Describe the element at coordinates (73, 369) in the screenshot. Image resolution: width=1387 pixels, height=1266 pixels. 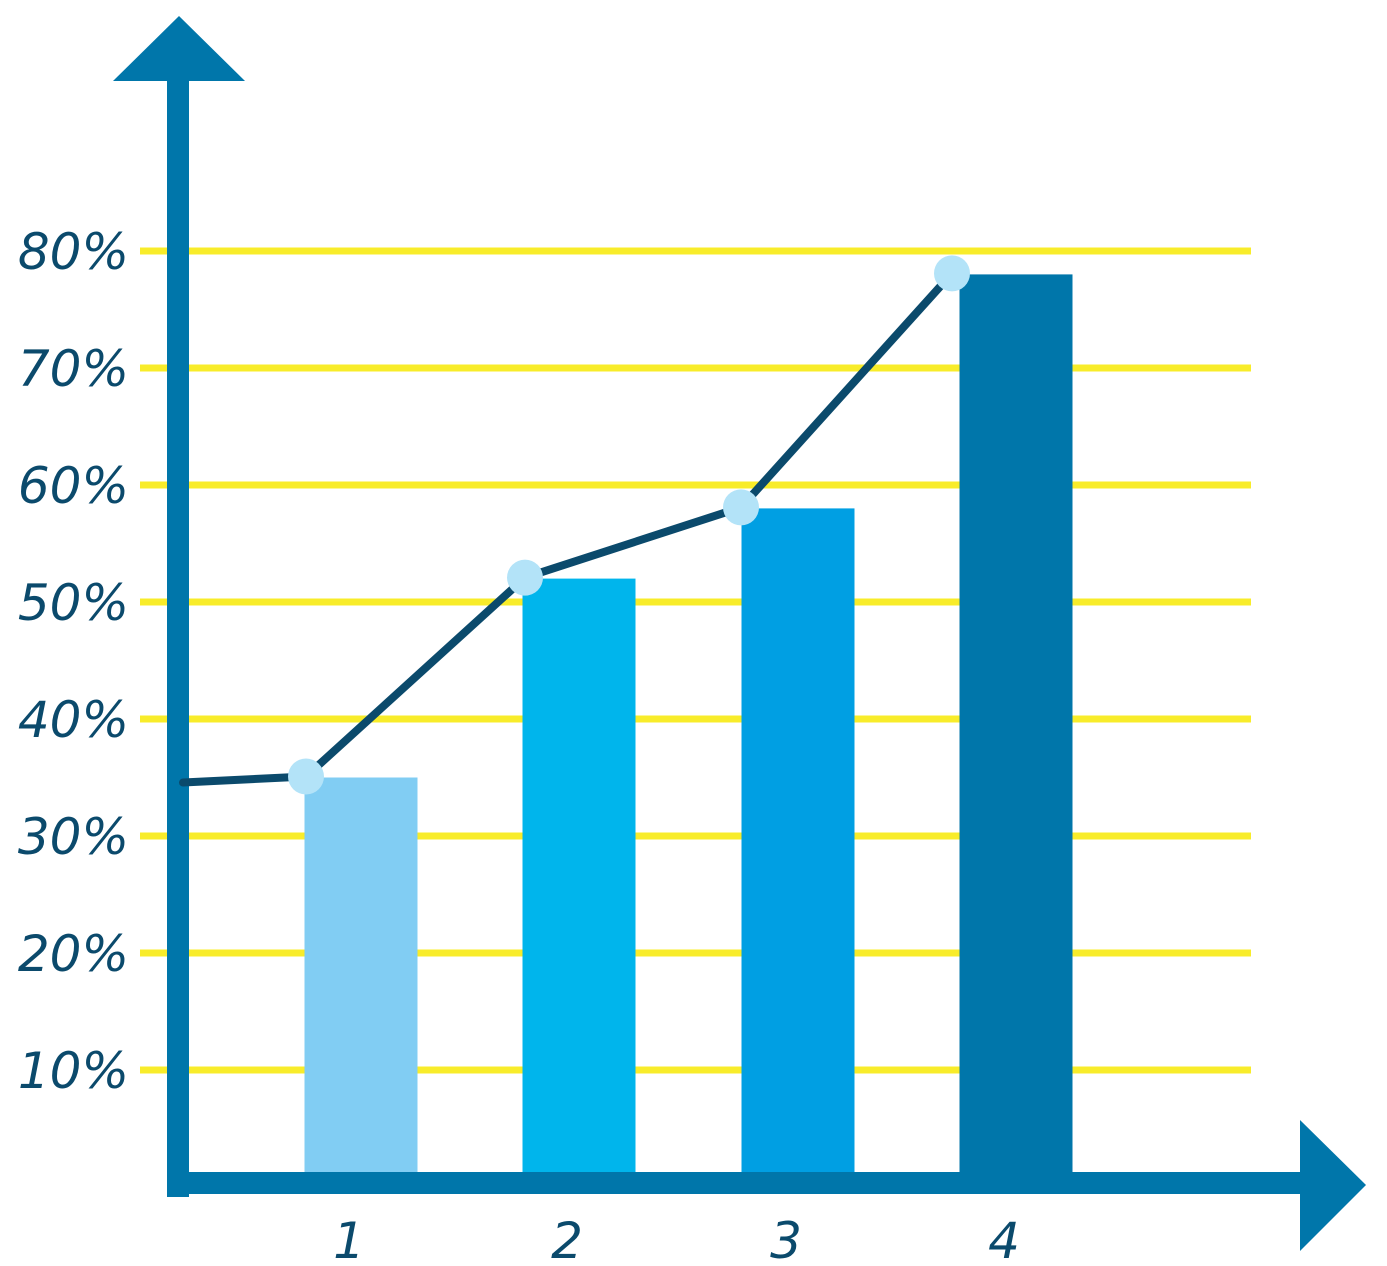
I see `y-tick-label: 70%` at that location.